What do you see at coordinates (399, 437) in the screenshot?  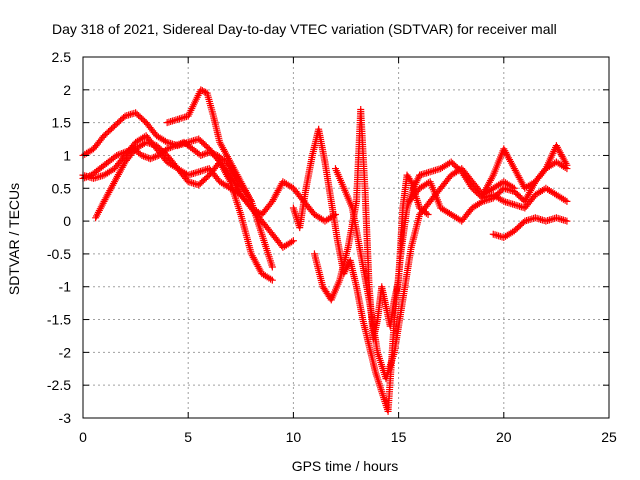 I see `x-tick-label: 15` at bounding box center [399, 437].